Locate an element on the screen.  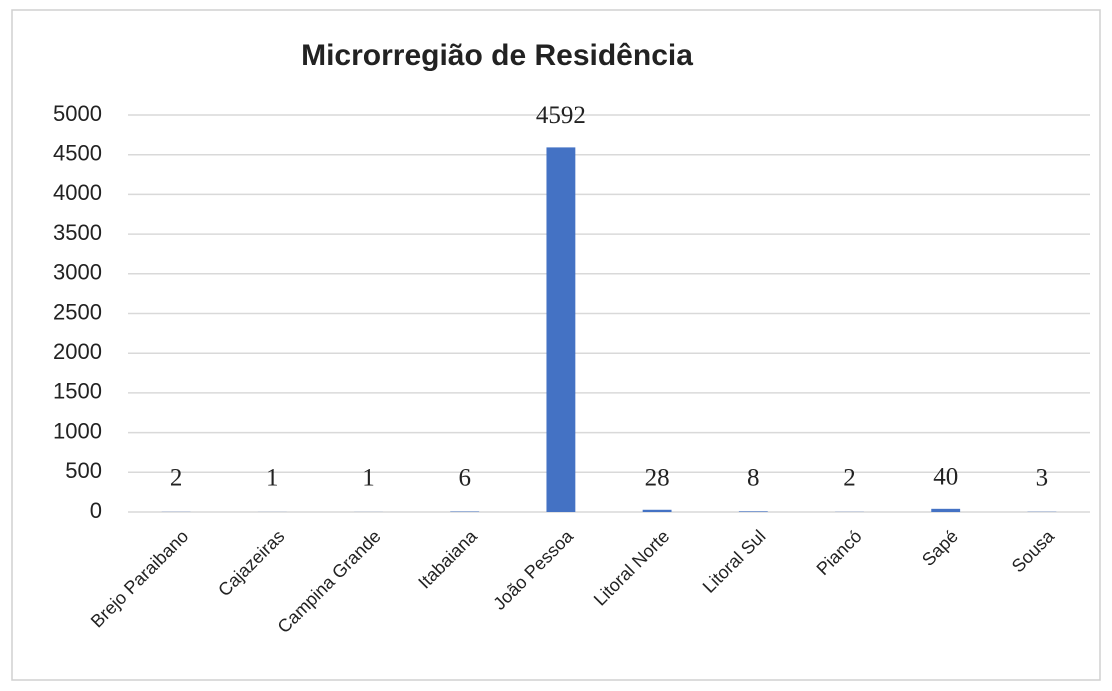
data-label: 28 is located at coordinates (657, 478).